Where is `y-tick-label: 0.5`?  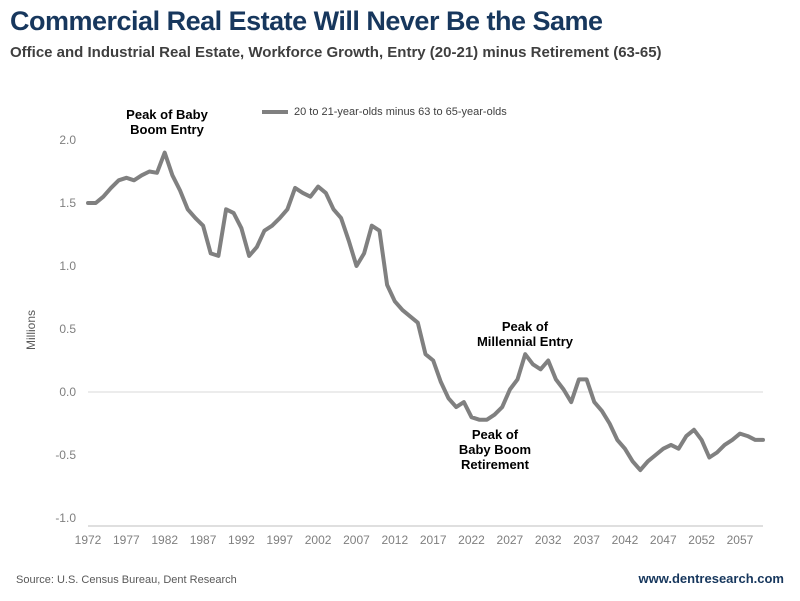 y-tick-label: 0.5 is located at coordinates (67, 329).